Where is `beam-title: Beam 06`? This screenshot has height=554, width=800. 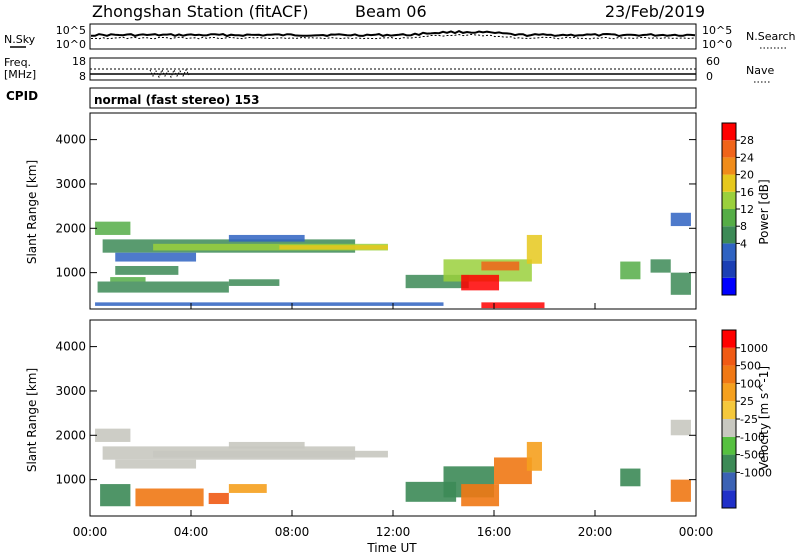 beam-title: Beam 06 is located at coordinates (391, 11).